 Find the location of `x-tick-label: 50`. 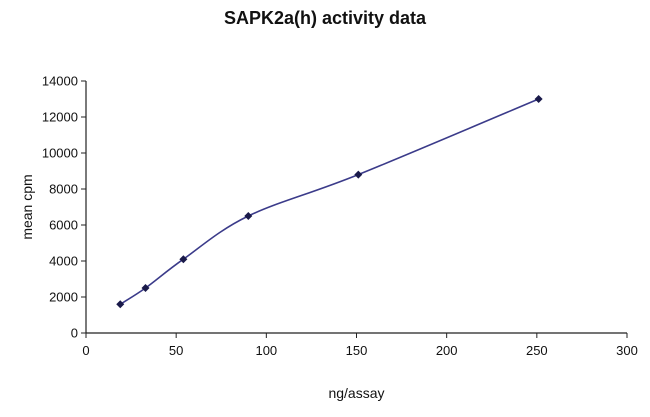

x-tick-label: 50 is located at coordinates (176, 350).